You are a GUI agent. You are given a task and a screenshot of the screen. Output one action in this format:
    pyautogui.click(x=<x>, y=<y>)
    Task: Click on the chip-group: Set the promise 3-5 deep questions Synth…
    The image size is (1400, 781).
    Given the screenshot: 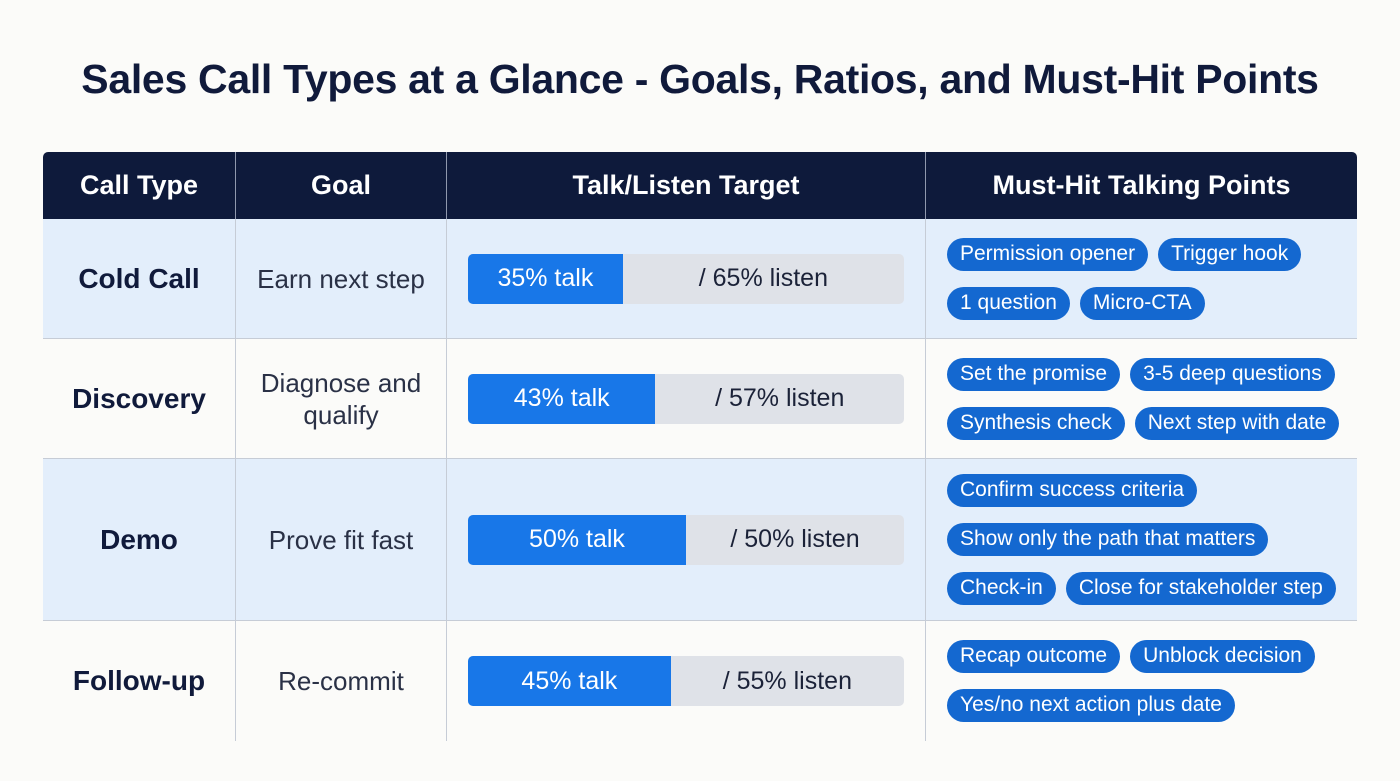 What is the action you would take?
    pyautogui.click(x=1147, y=398)
    